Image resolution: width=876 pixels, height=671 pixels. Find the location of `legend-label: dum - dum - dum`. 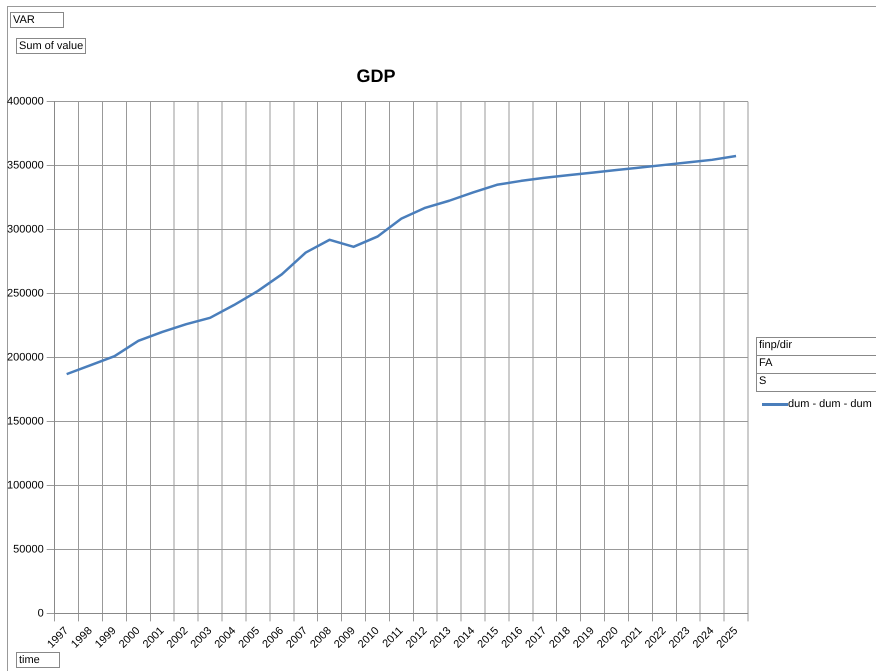

legend-label: dum - dum - dum is located at coordinates (830, 404).